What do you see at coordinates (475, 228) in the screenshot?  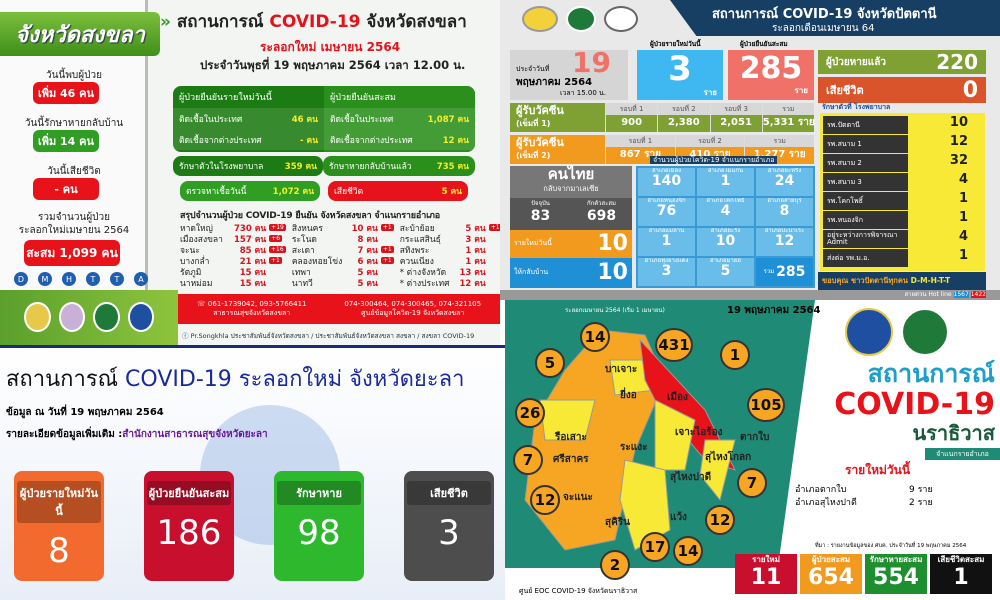 I see `district-value: 5 คน` at bounding box center [475, 228].